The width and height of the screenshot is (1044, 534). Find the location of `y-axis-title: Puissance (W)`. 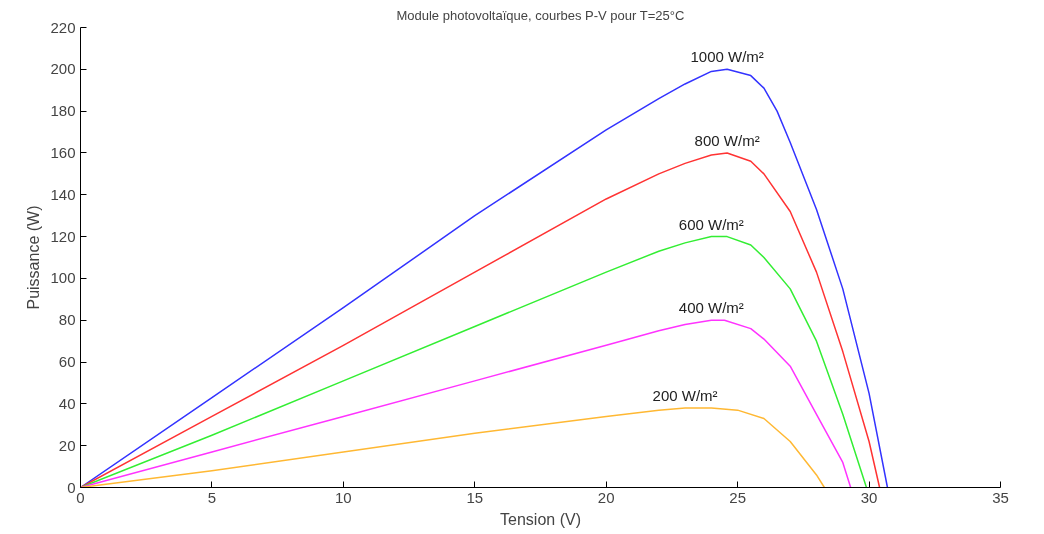

y-axis-title: Puissance (W) is located at coordinates (34, 257).